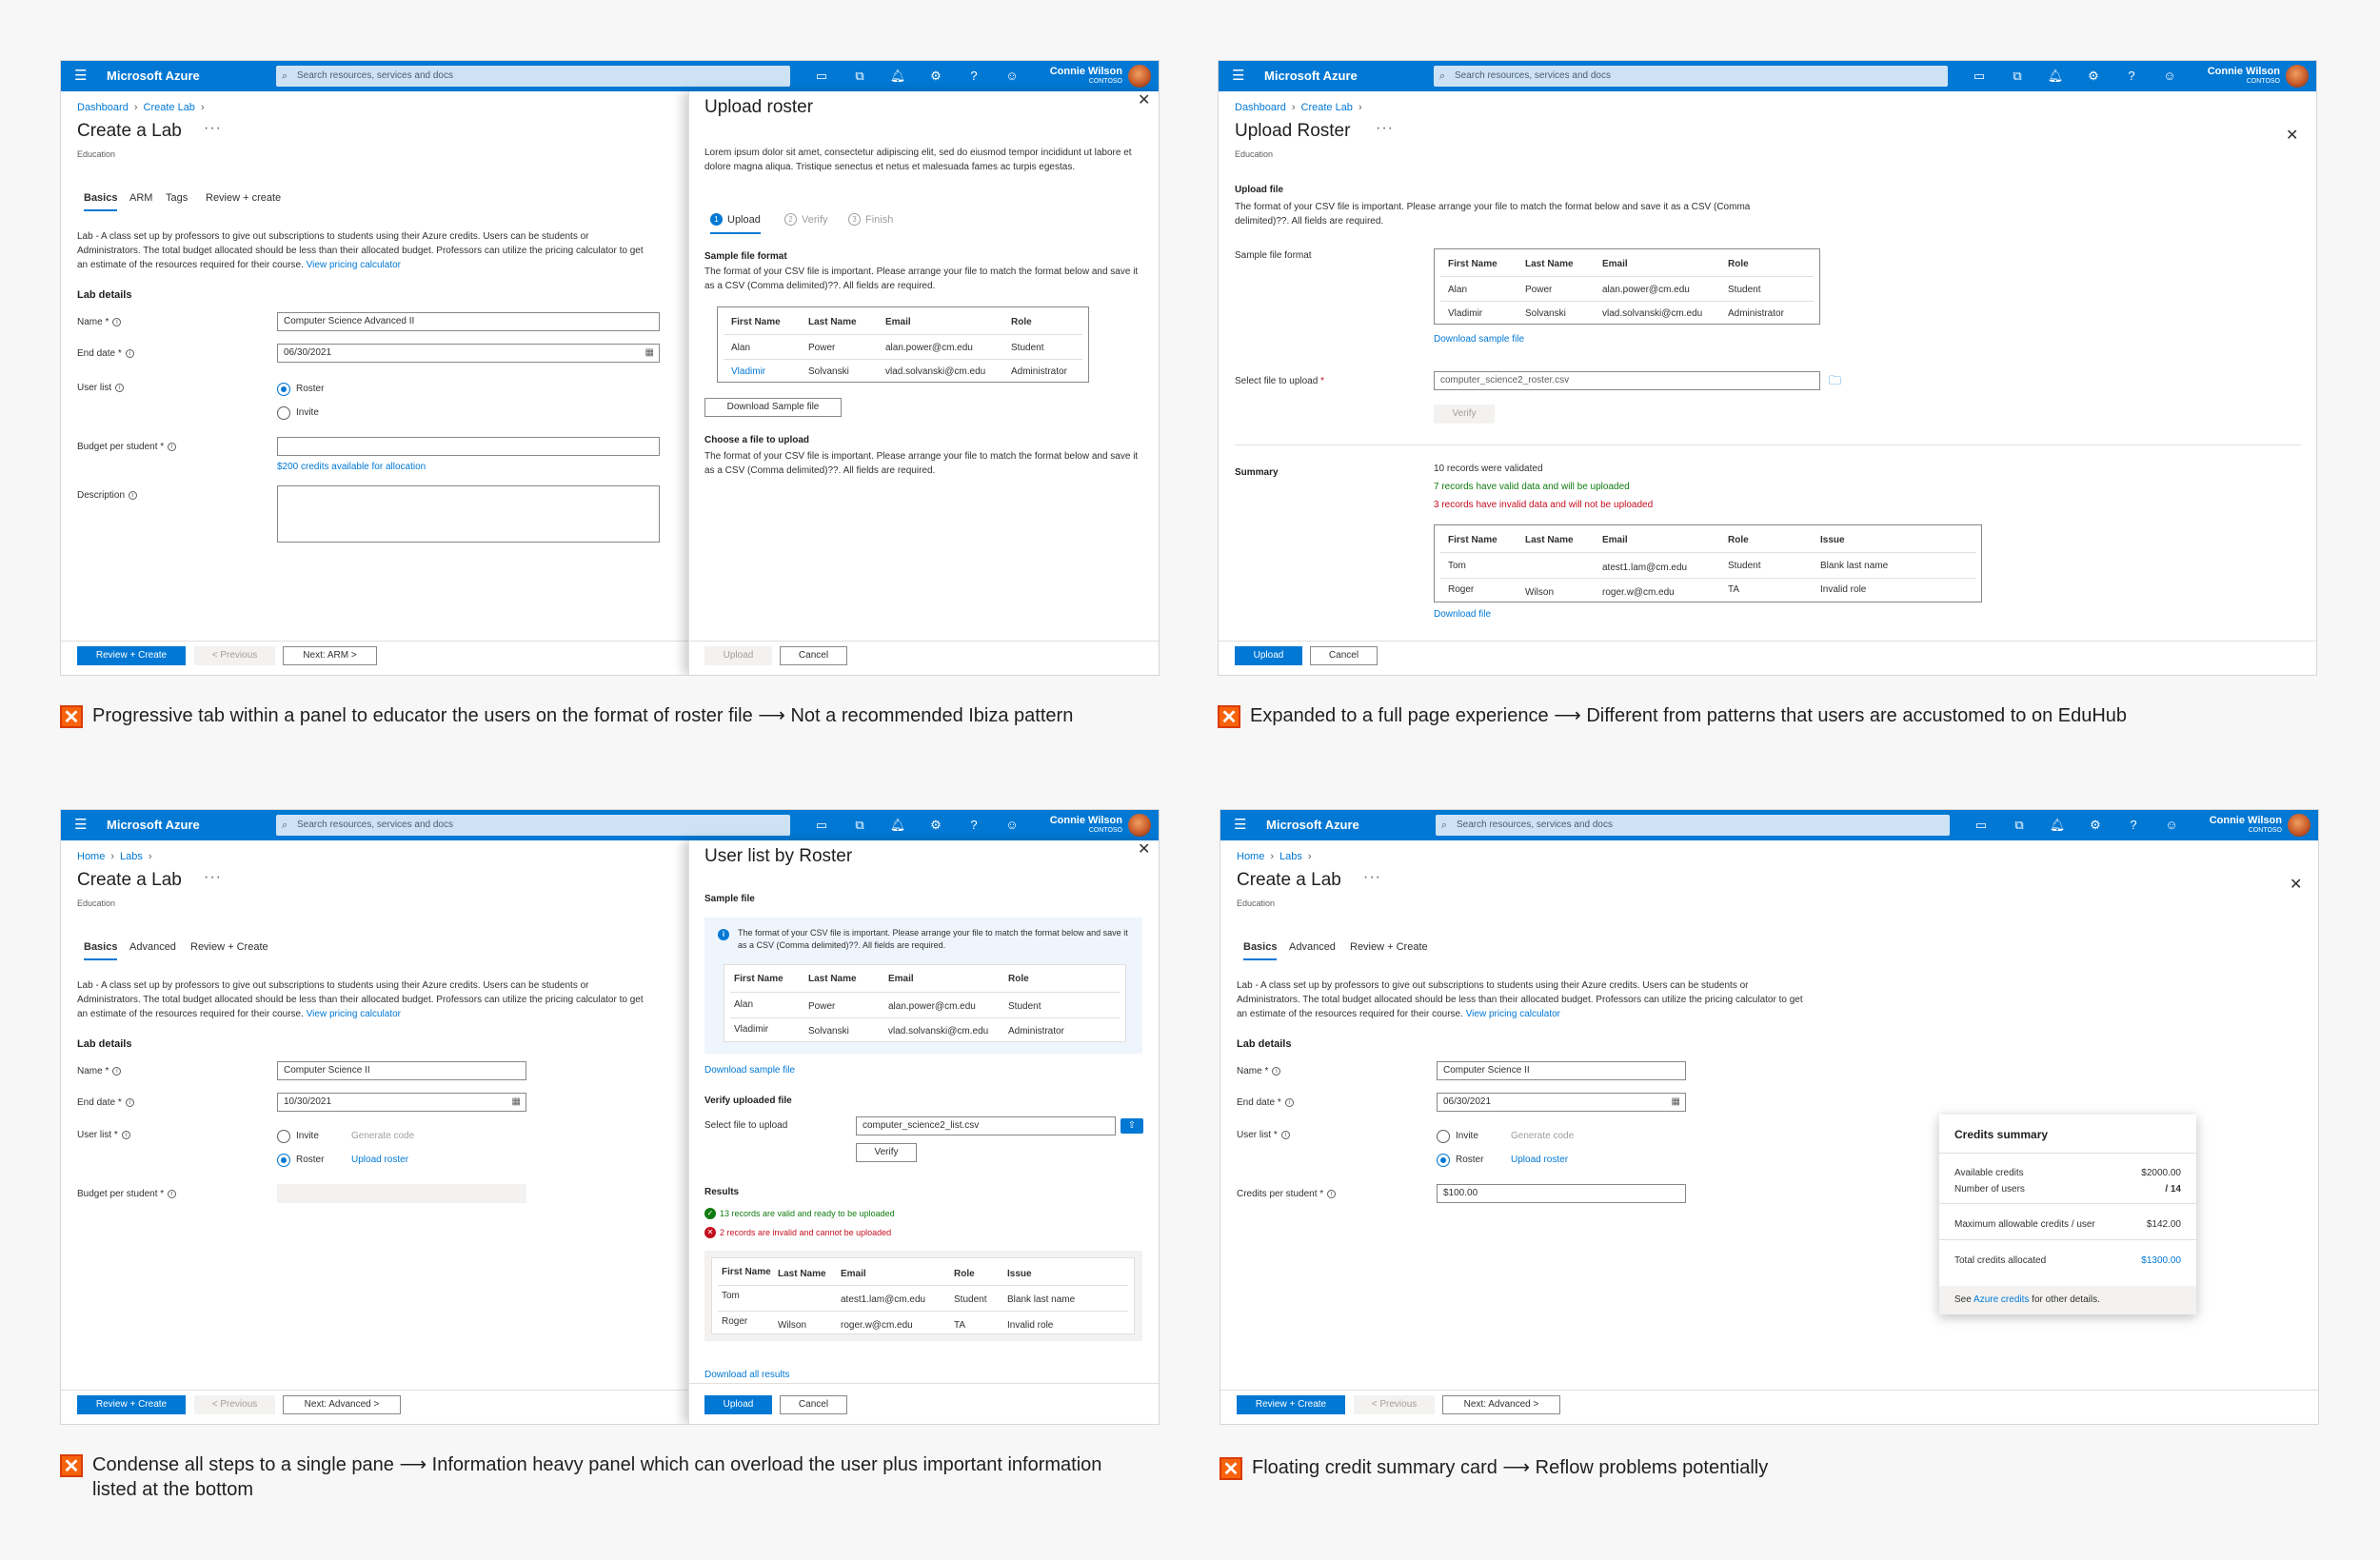 This screenshot has height=1560, width=2380. What do you see at coordinates (735, 223) in the screenshot?
I see `step-upload: 1 Upload` at bounding box center [735, 223].